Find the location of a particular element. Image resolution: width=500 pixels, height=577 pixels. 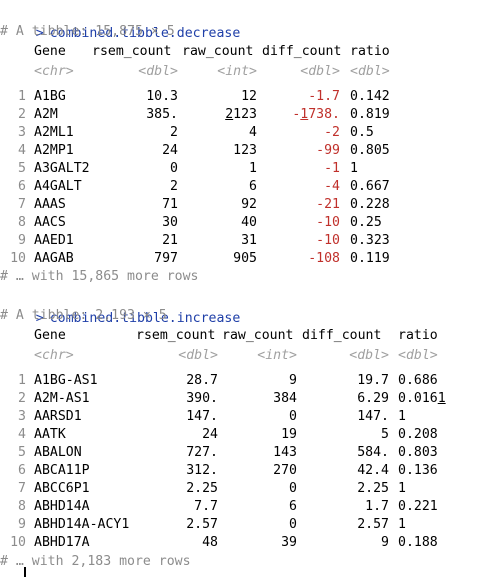

command-text: combined.tibble.increase is located at coordinates (145, 318).